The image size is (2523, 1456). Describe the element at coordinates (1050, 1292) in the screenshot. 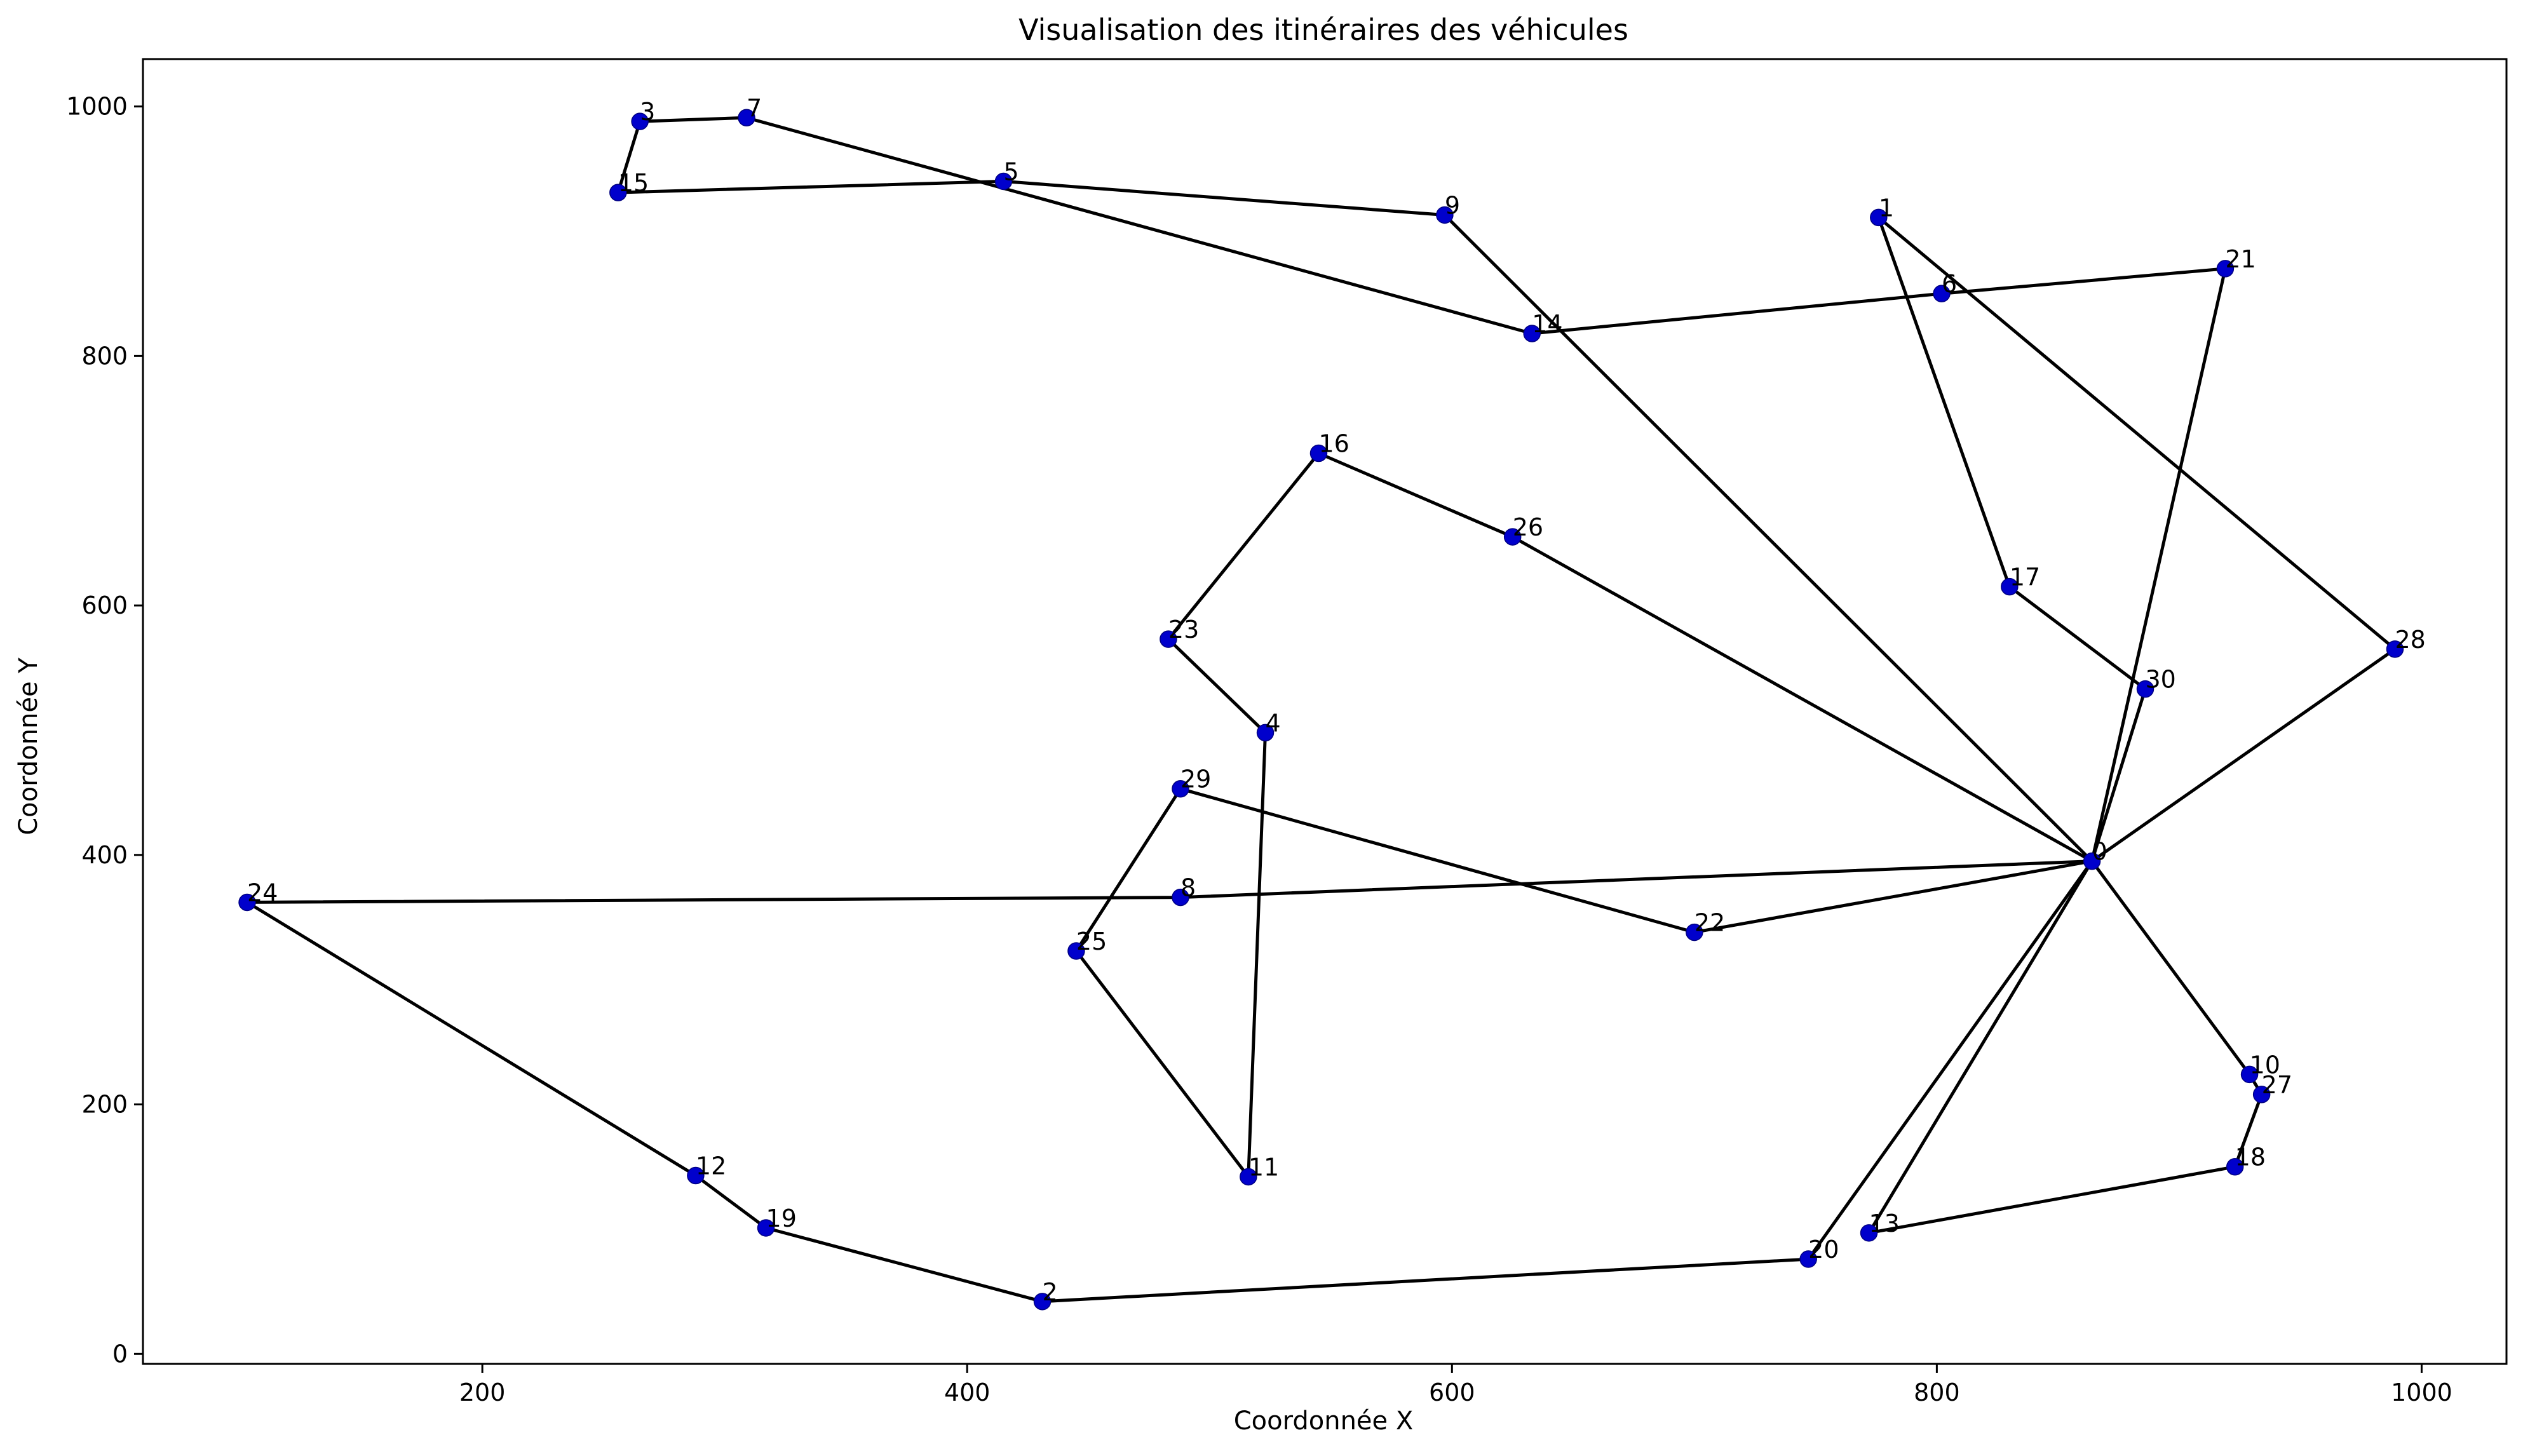

I see `point-label-2: 2` at that location.